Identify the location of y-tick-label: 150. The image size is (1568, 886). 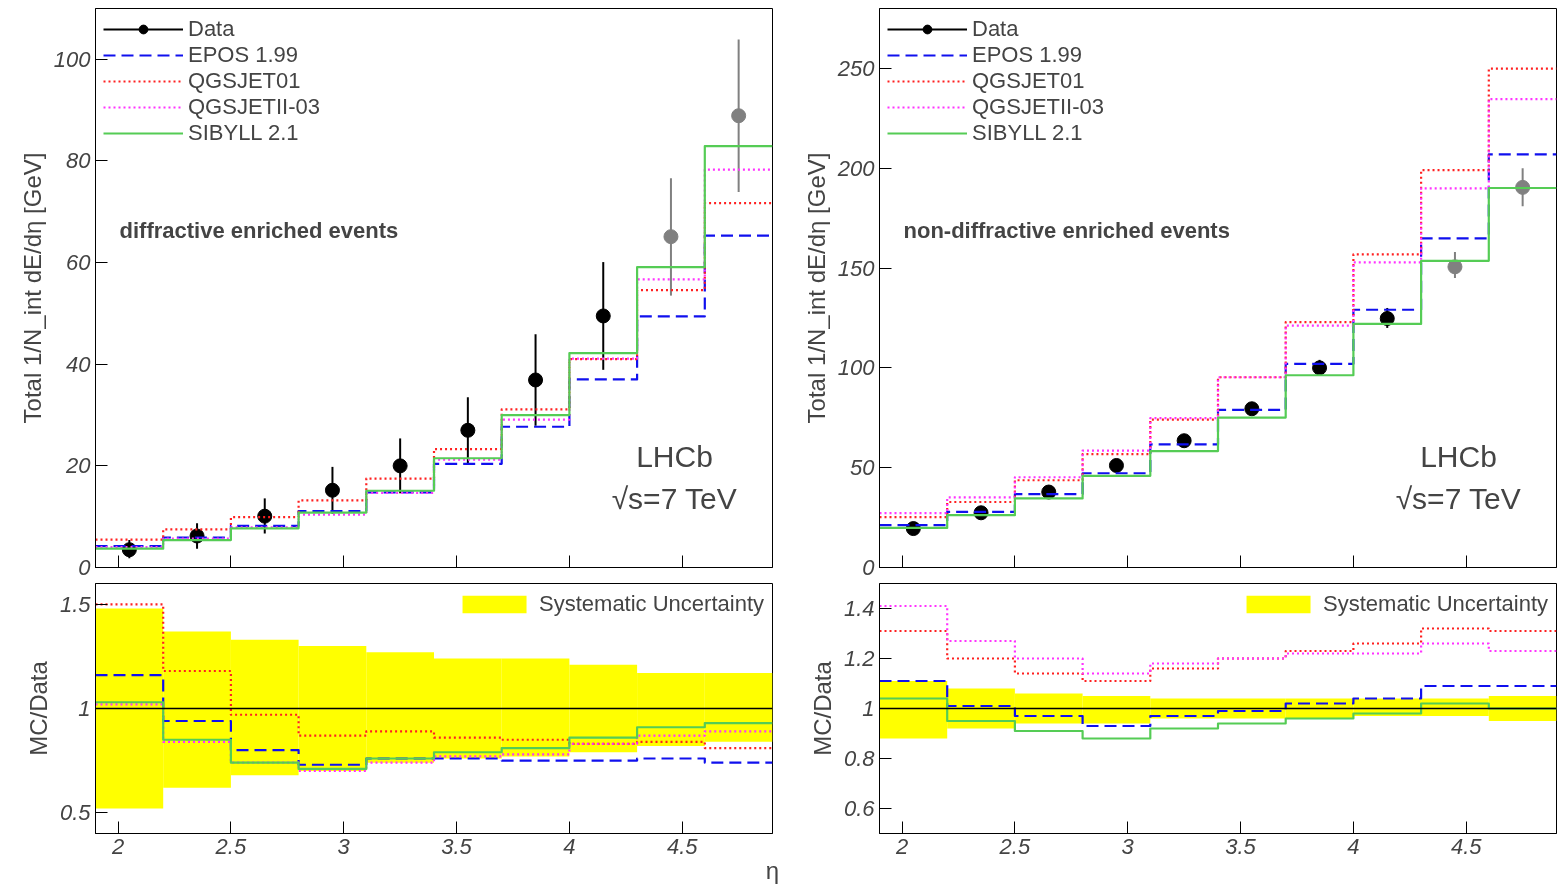
(856, 268).